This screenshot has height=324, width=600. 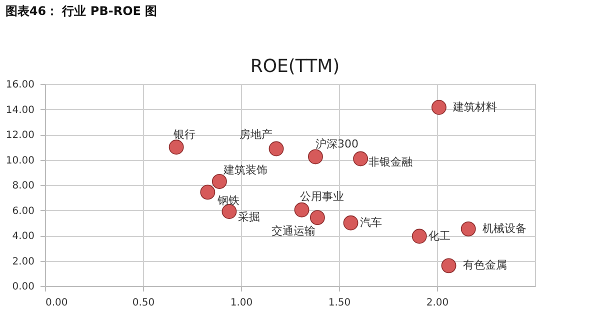 I want to click on annotation: 建筑装饰, so click(x=245, y=169).